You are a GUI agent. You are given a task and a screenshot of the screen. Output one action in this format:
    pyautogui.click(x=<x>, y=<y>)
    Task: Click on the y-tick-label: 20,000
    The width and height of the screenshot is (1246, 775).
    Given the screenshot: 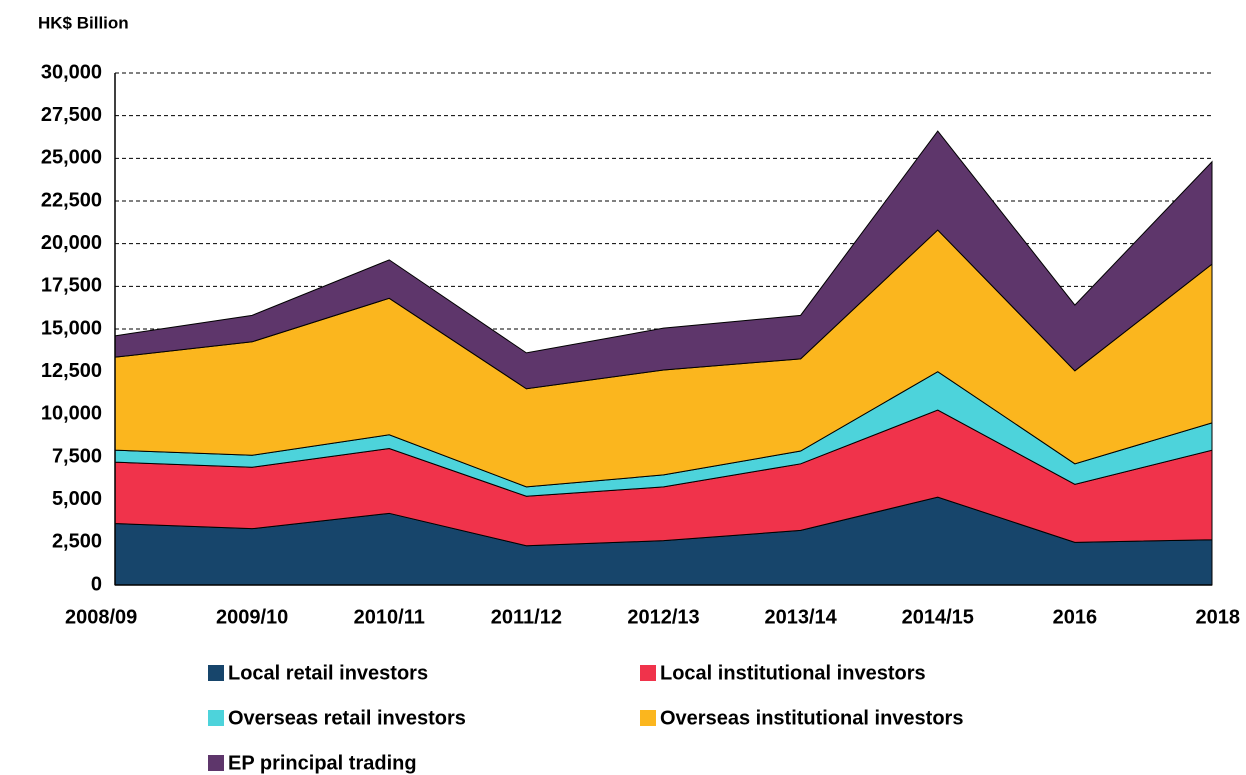 What is the action you would take?
    pyautogui.click(x=71, y=243)
    